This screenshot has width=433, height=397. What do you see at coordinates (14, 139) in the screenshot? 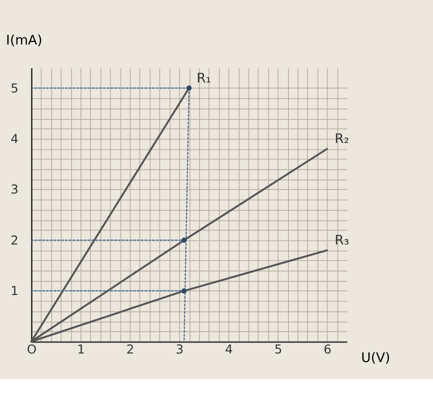
I see `y-tick-label: 4` at bounding box center [14, 139].